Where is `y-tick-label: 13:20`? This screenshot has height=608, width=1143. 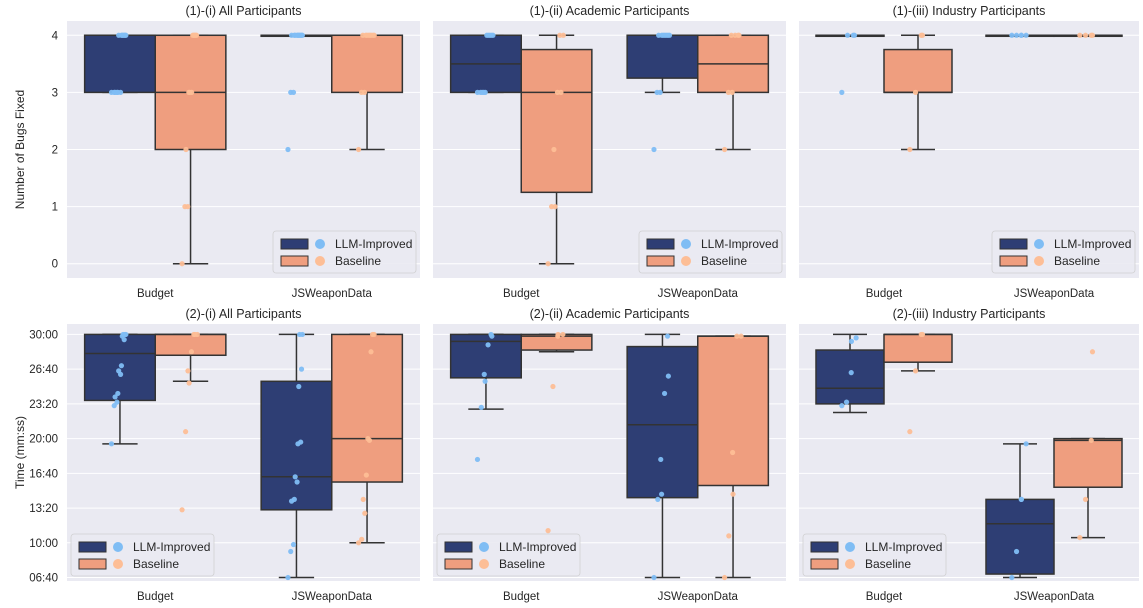 y-tick-label: 13:20 is located at coordinates (43, 509).